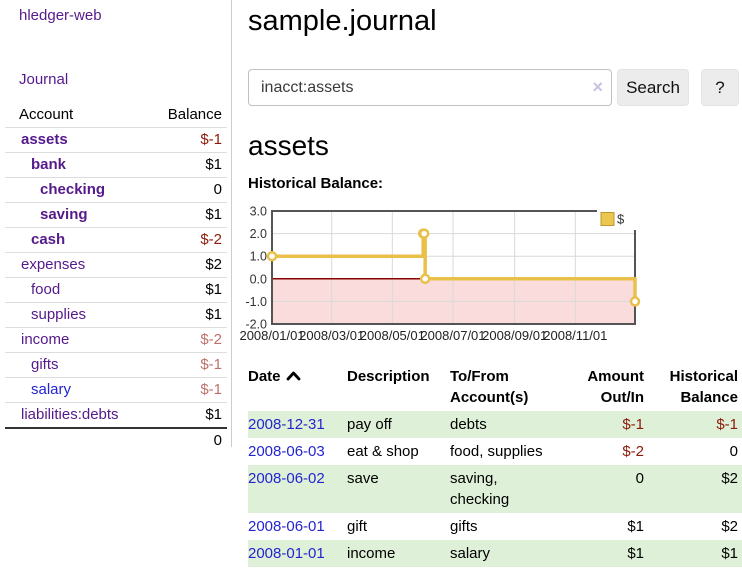  Describe the element at coordinates (383, 451) in the screenshot. I see `register-description: eat & shop` at that location.